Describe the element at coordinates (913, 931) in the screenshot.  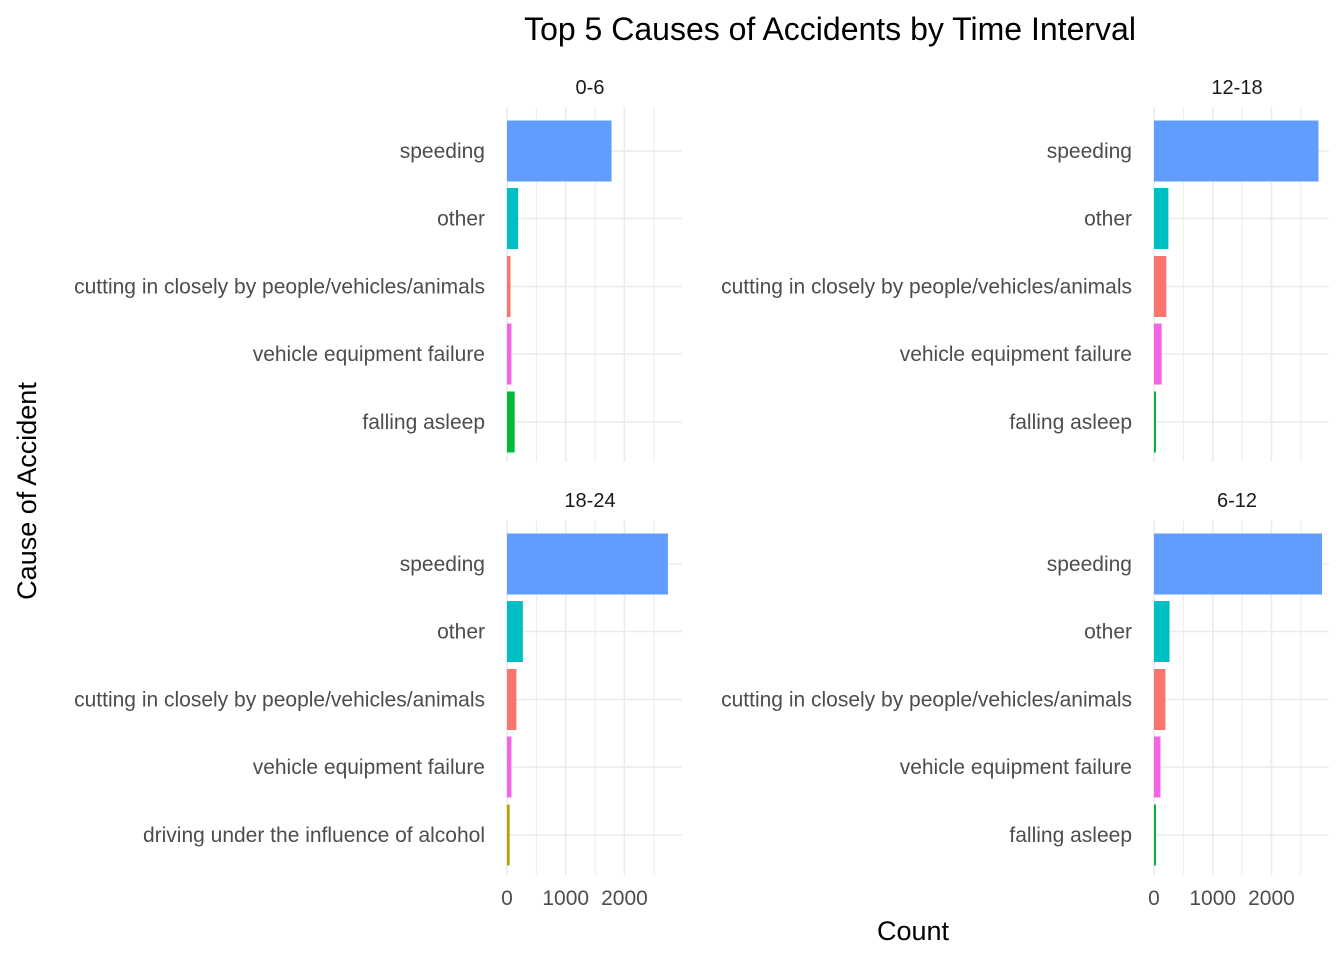
I see `x-axis-title: Count` at that location.